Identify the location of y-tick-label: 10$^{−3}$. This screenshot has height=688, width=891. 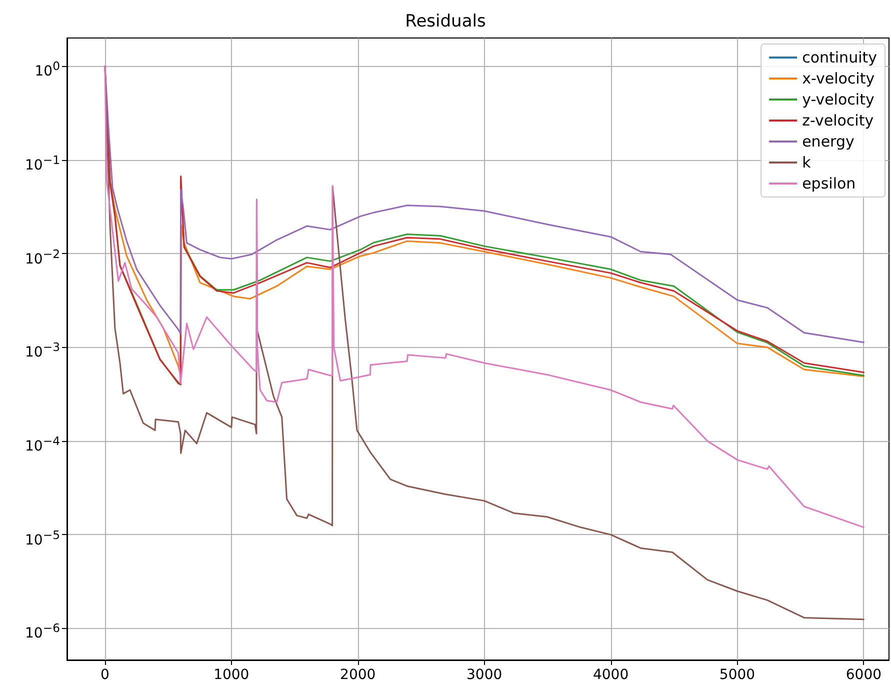
(42, 350).